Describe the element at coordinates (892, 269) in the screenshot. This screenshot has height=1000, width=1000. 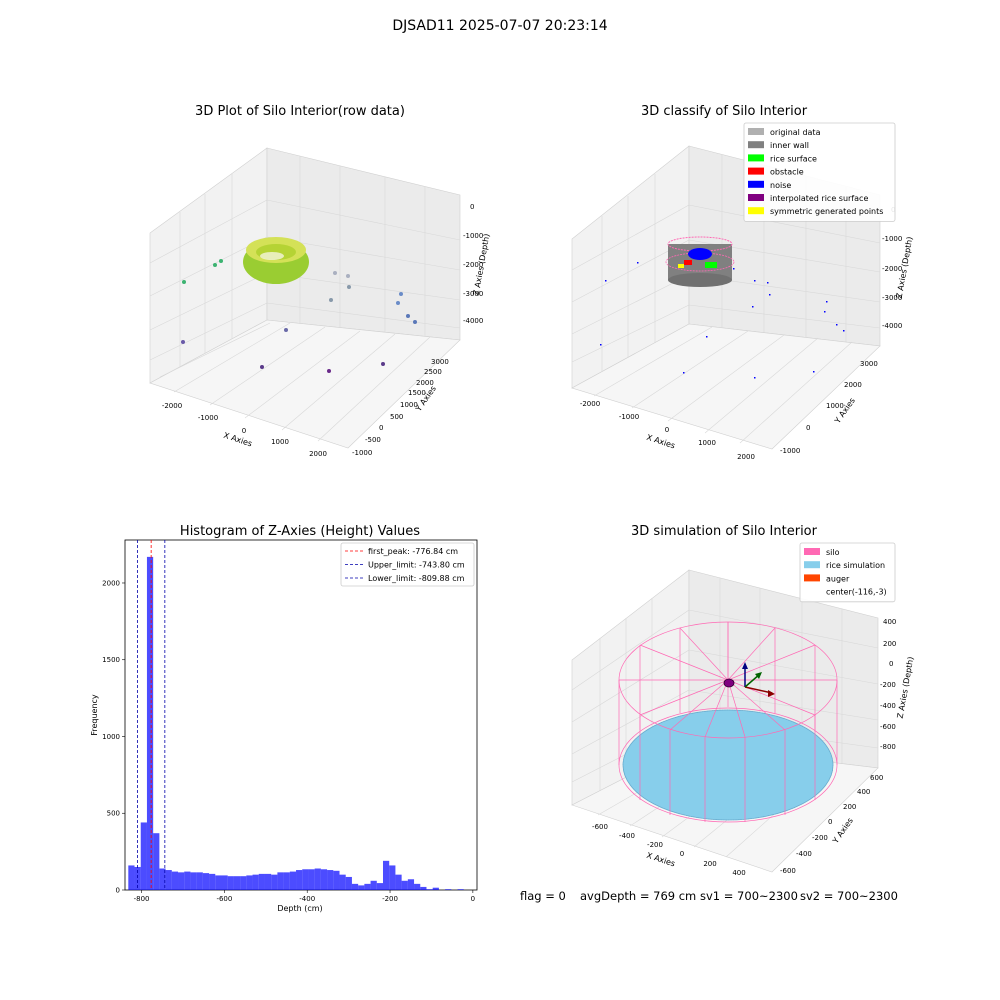
I see `classify-ztick: -2000` at that location.